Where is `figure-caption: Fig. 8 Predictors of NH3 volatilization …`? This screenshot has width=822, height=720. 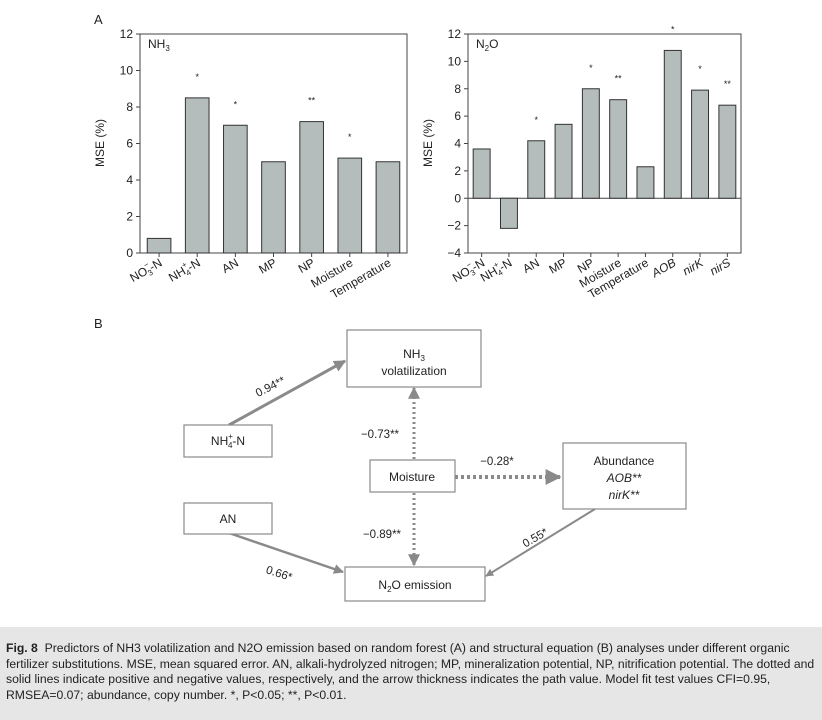
figure-caption: Fig. 8 Predictors of NH3 volatilization … is located at coordinates (412, 672).